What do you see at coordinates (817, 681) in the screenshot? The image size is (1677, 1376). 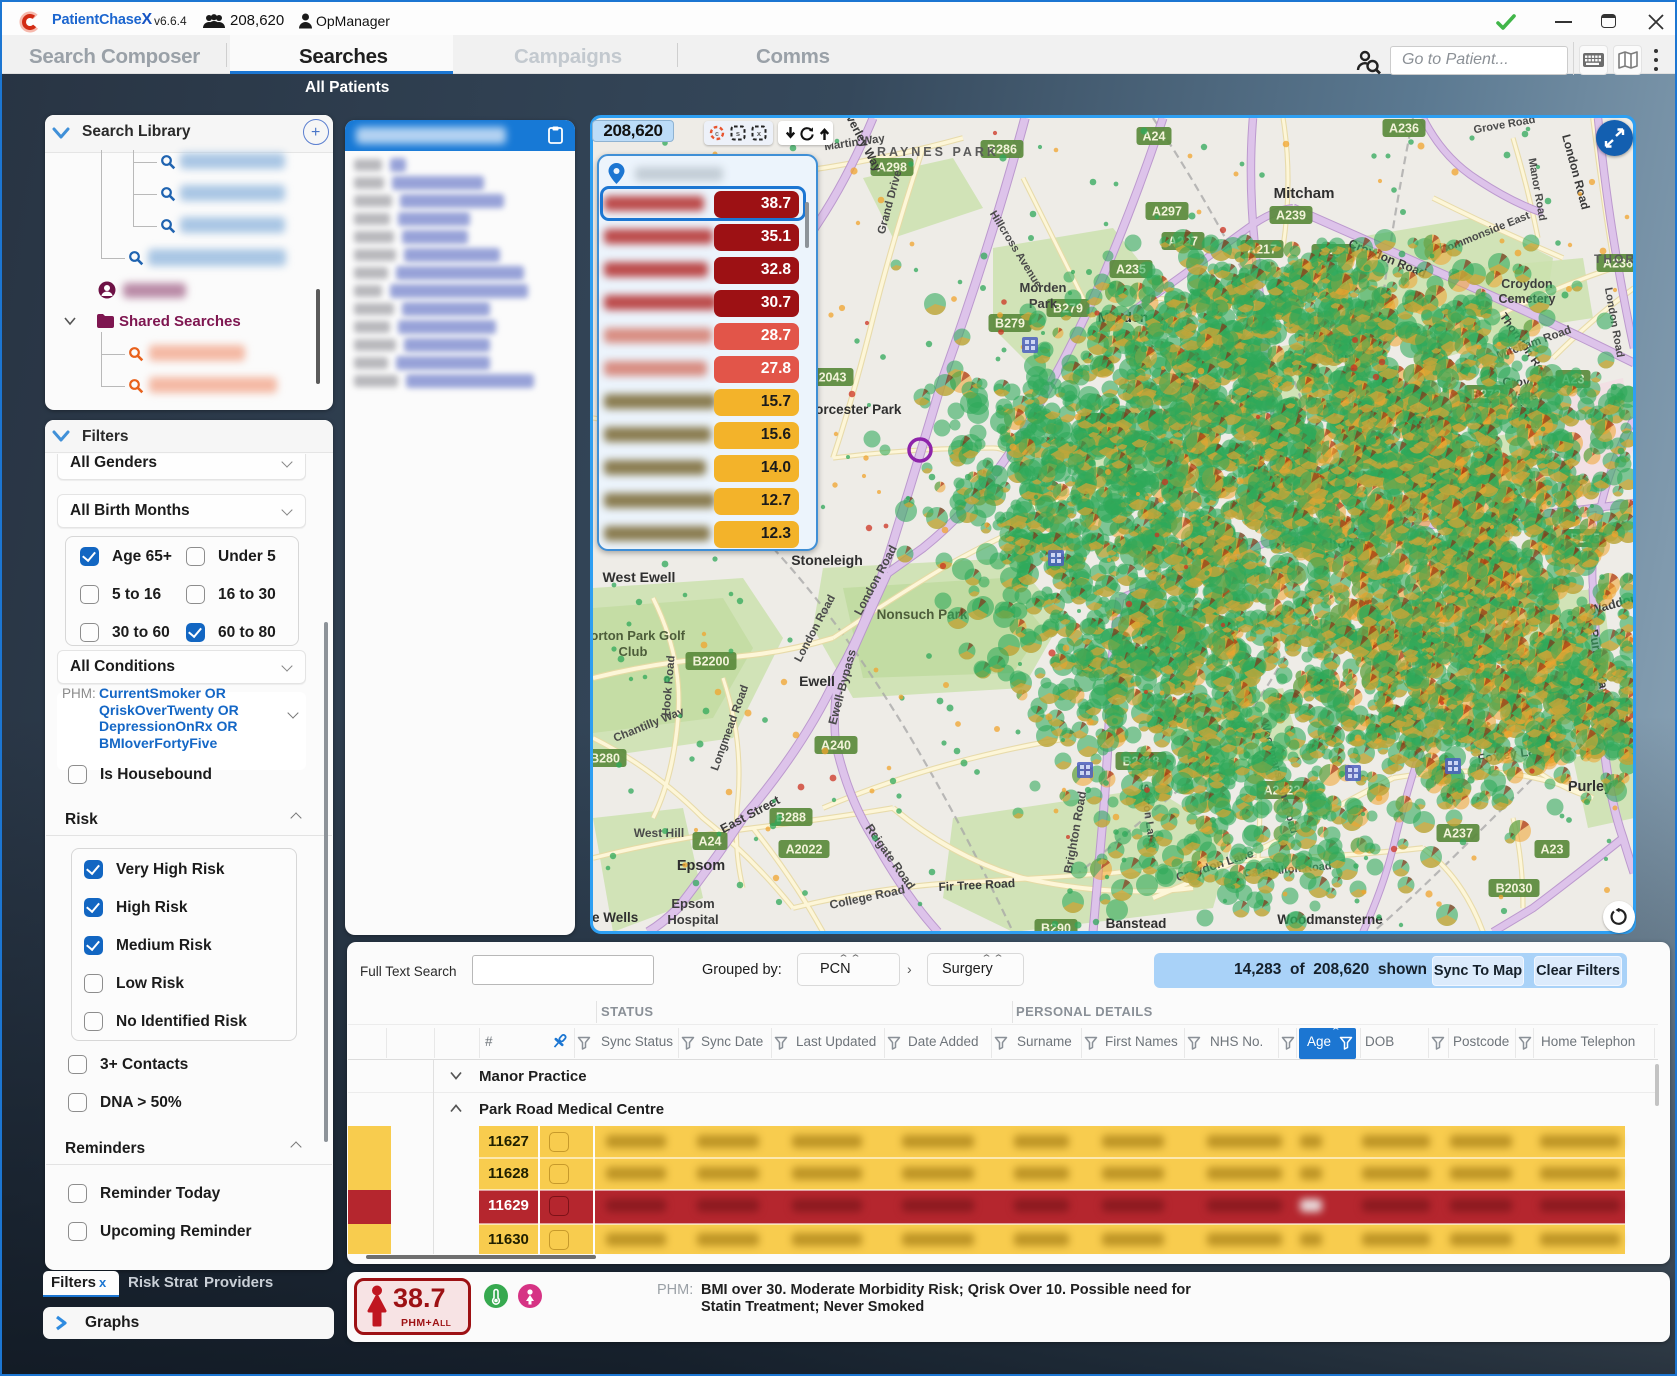 I see `svg-text: Ewell` at bounding box center [817, 681].